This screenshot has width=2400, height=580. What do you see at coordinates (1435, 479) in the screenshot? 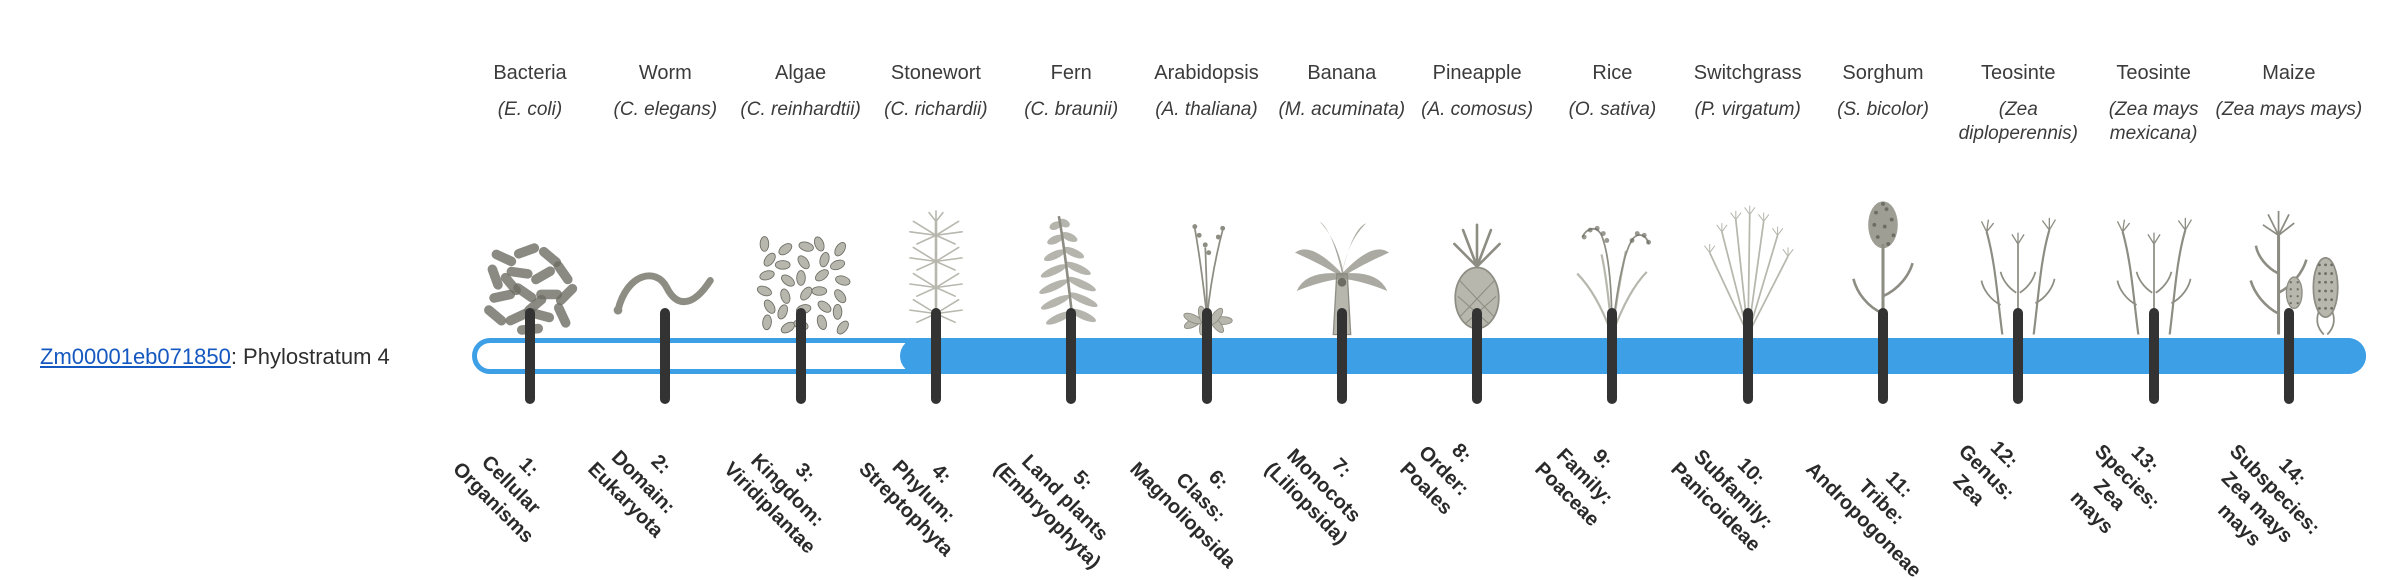
I see `stage-label: 8: Order: Poales` at bounding box center [1435, 479].